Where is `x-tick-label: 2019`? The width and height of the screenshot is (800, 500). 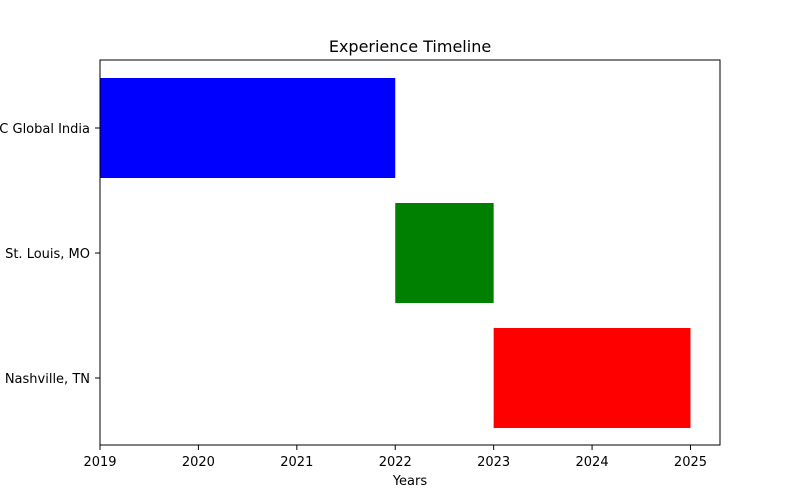
x-tick-label: 2019 is located at coordinates (99, 462).